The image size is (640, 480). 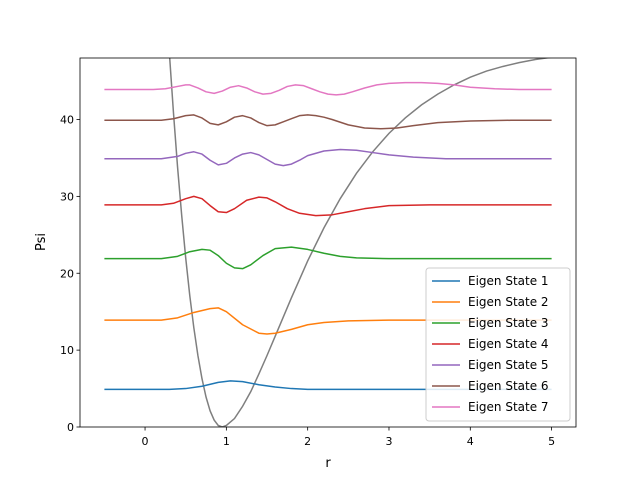 I want to click on legend-label: Eigen State 3, so click(x=508, y=323).